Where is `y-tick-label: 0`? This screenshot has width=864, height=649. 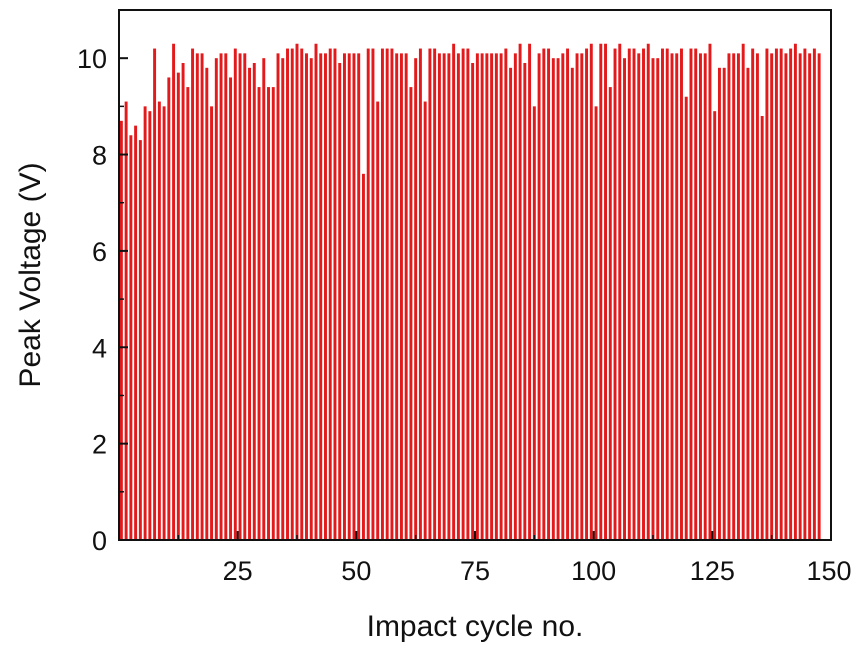
y-tick-label: 0 is located at coordinates (99, 541).